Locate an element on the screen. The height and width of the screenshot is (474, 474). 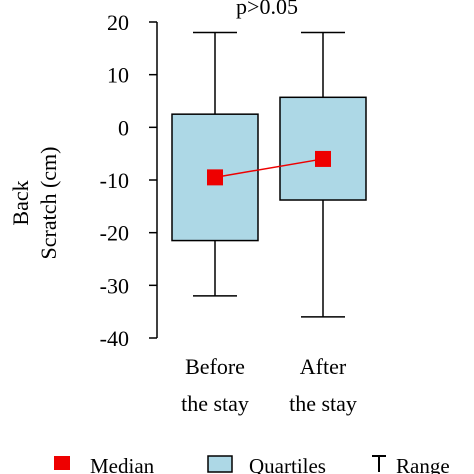
category-label-before-line-2: the stay is located at coordinates (215, 403).